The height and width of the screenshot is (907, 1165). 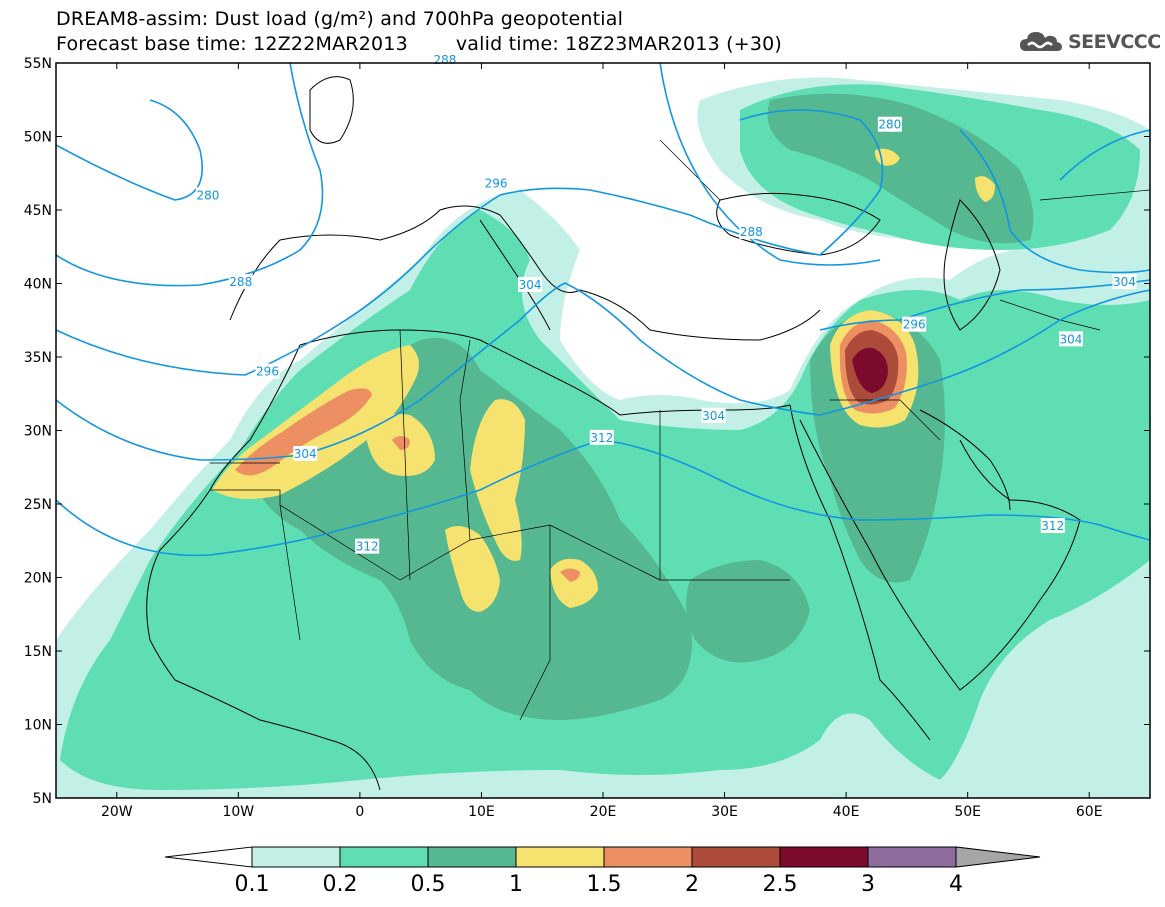 I want to click on lat-tick-label: 50N, so click(x=38, y=138).